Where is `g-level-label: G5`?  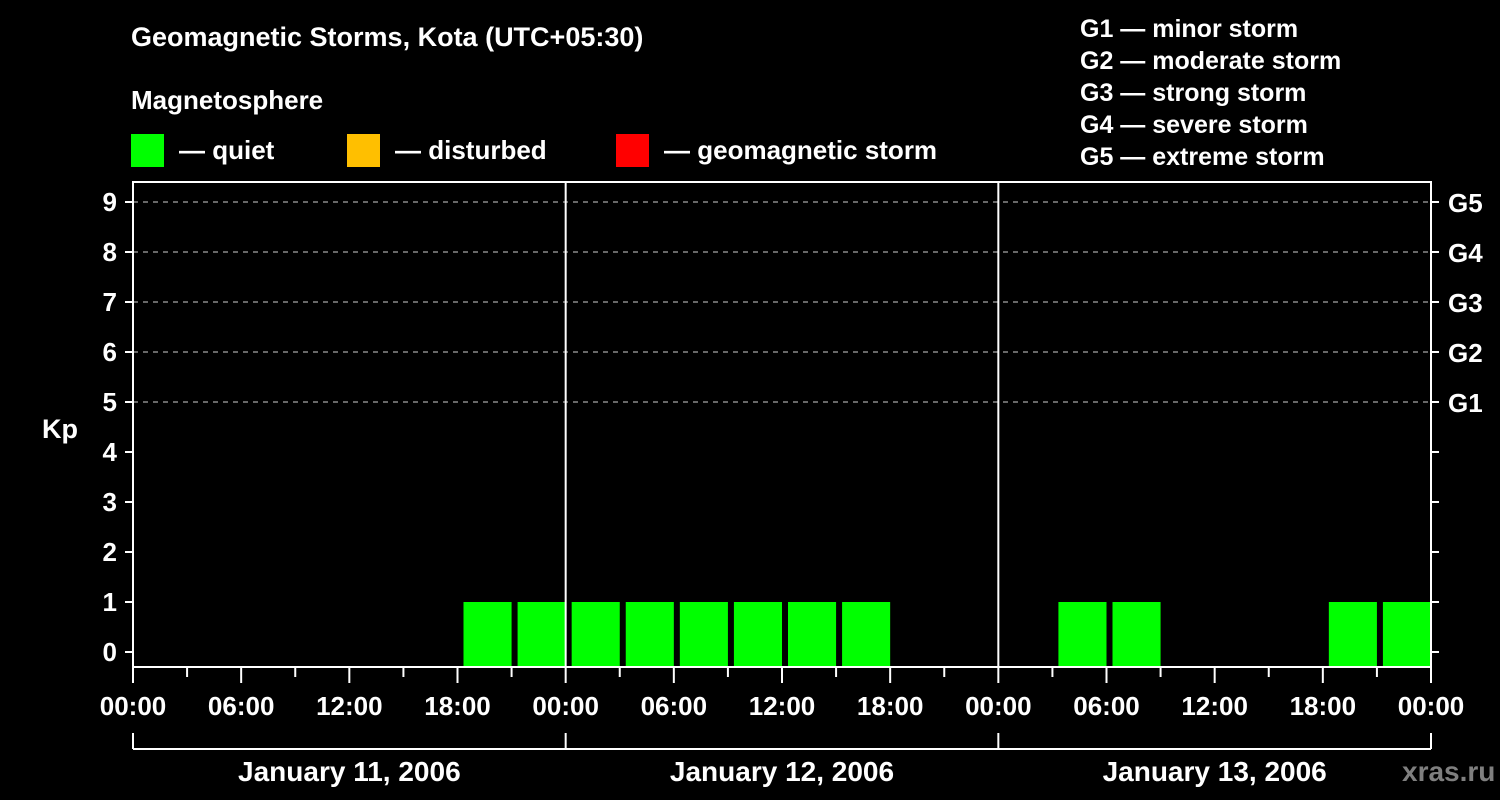 g-level-label: G5 is located at coordinates (1465, 203).